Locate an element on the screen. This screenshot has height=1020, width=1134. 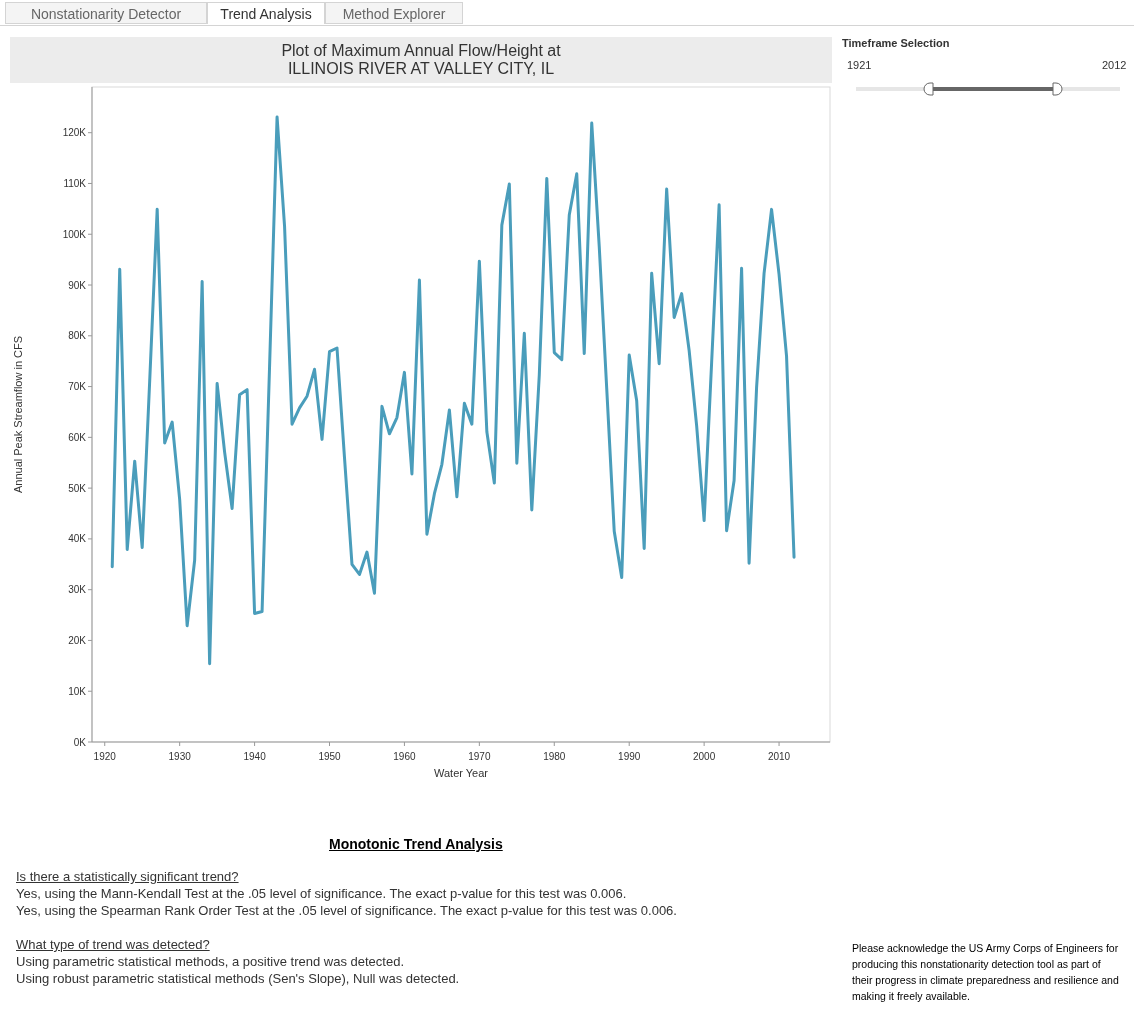
y-tick-label: 40K is located at coordinates (77, 539).